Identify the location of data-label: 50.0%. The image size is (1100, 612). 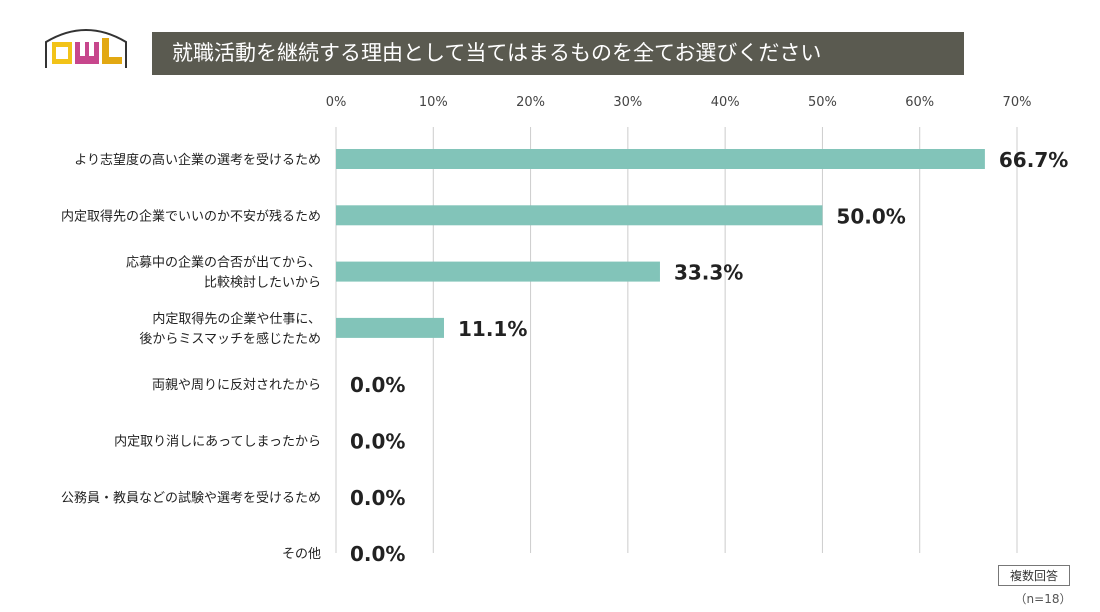
(870, 216).